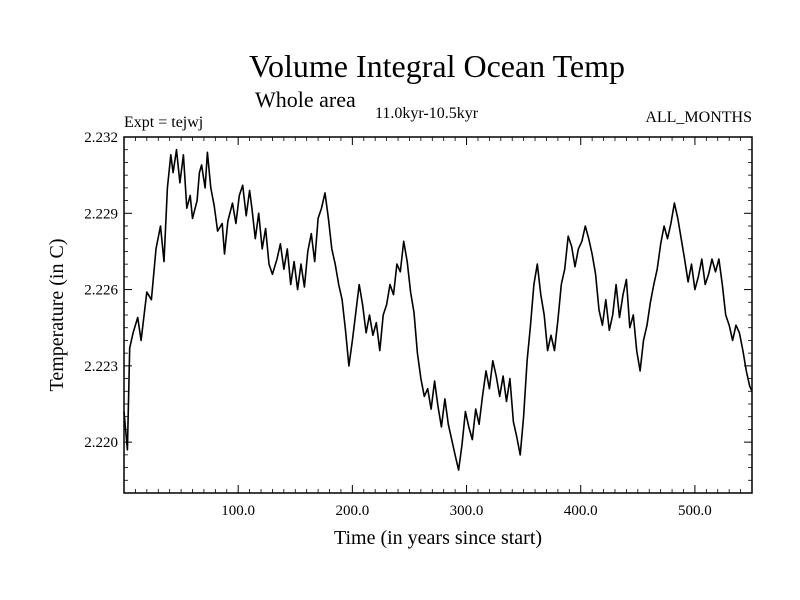 The image size is (800, 600). I want to click on x-tick-label: 300.0, so click(467, 511).